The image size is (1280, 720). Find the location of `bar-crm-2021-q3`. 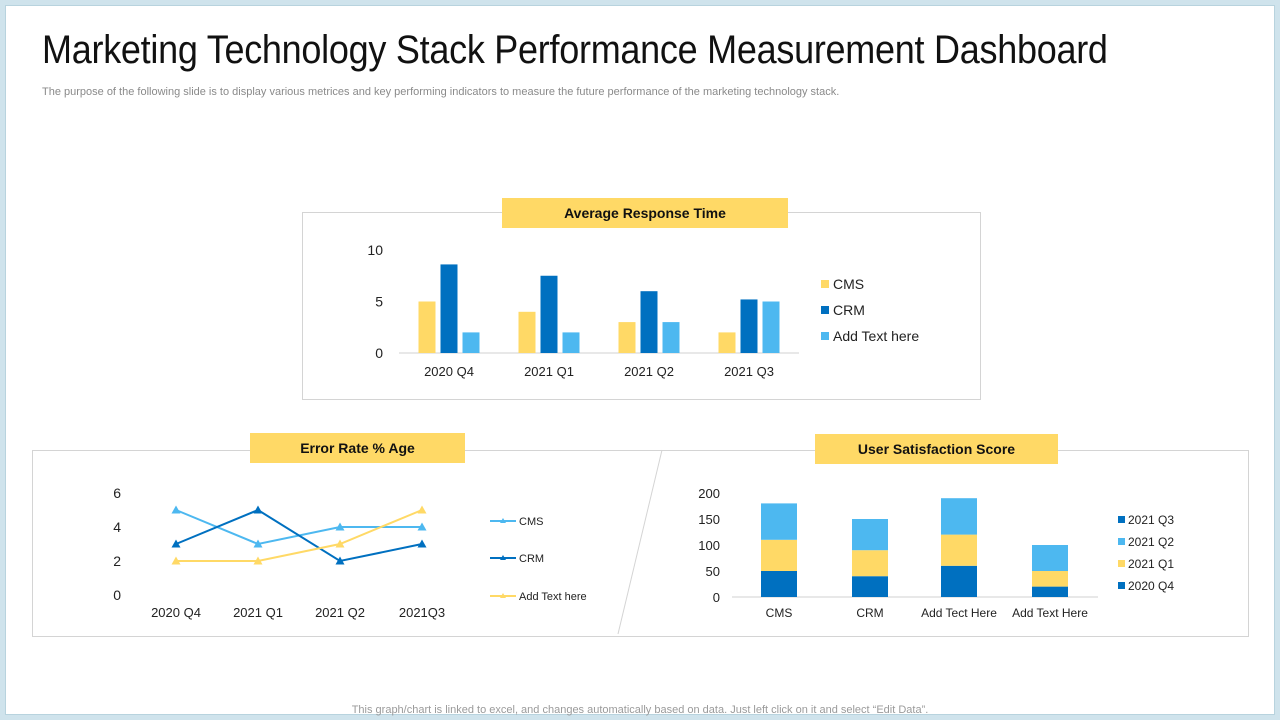

bar-crm-2021-q3 is located at coordinates (749, 326).